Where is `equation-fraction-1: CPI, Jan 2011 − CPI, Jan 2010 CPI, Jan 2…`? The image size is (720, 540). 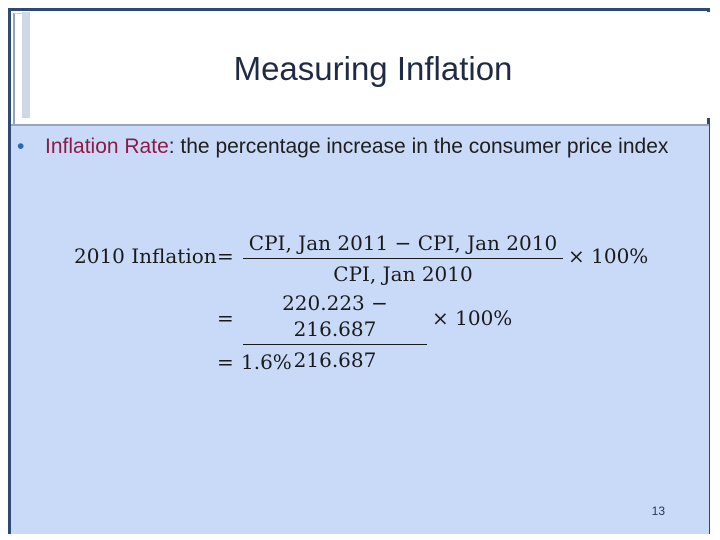
equation-fraction-1: CPI, Jan 2011 − CPI, Jan 2010 CPI, Jan 2… is located at coordinates (403, 258).